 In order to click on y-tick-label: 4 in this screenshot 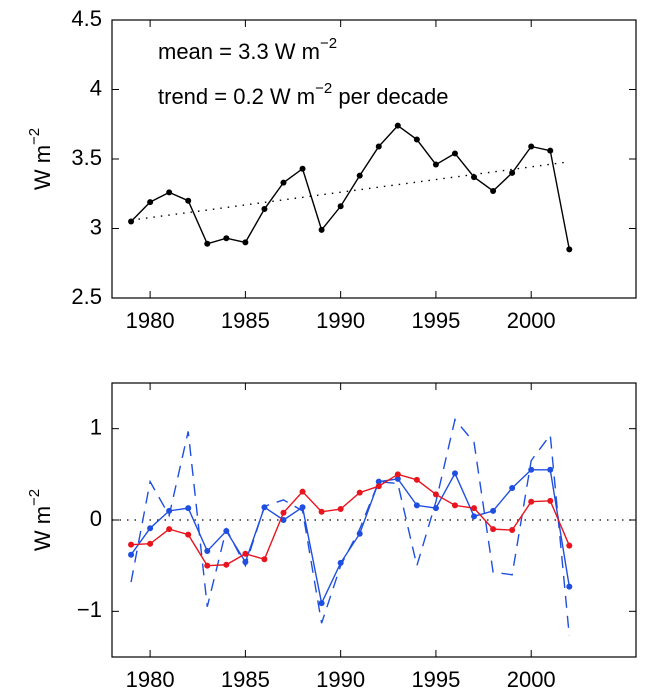, I will do `click(96, 87)`.